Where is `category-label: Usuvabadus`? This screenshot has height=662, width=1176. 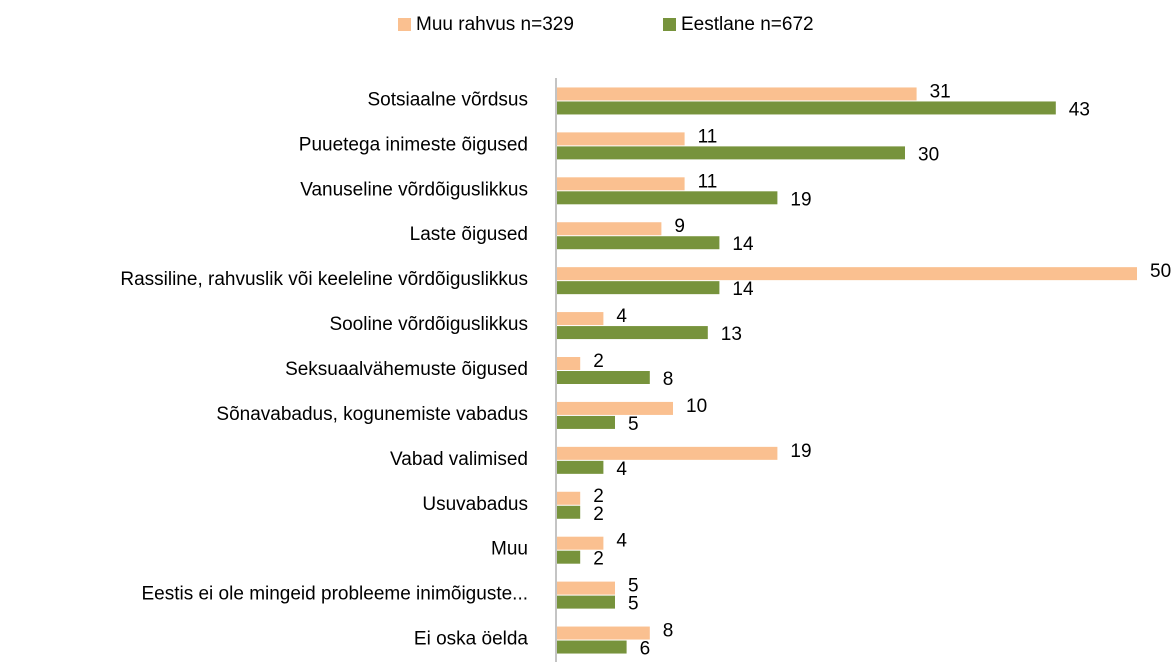 category-label: Usuvabadus is located at coordinates (475, 504).